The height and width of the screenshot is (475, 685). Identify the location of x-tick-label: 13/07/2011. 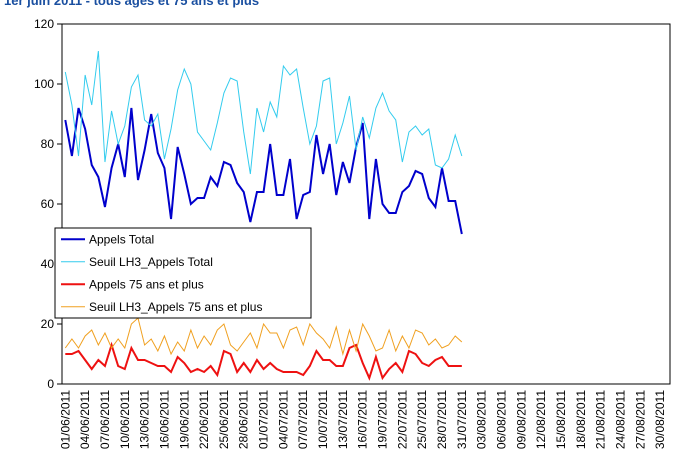
(343, 419).